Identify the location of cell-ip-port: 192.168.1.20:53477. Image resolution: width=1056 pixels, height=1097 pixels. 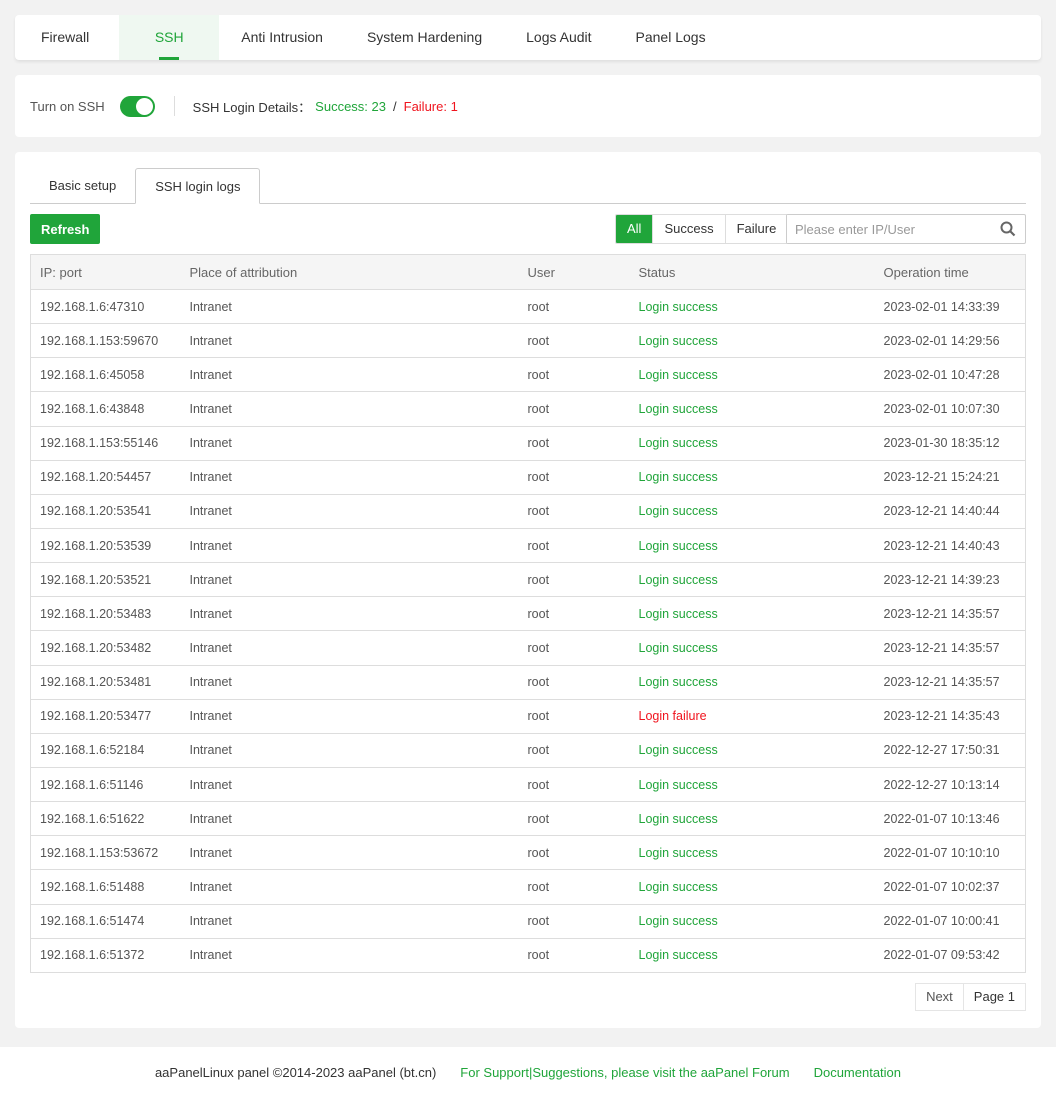
(105, 716).